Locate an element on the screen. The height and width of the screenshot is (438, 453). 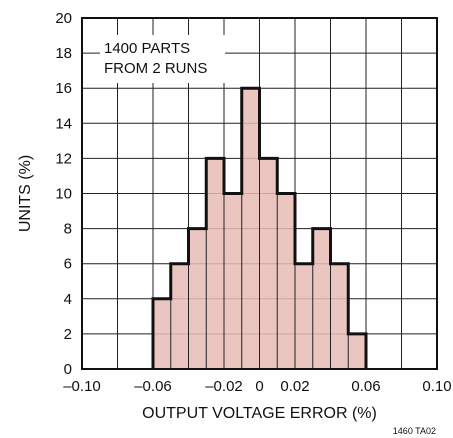
y-tick-label: 10 is located at coordinates (63, 194).